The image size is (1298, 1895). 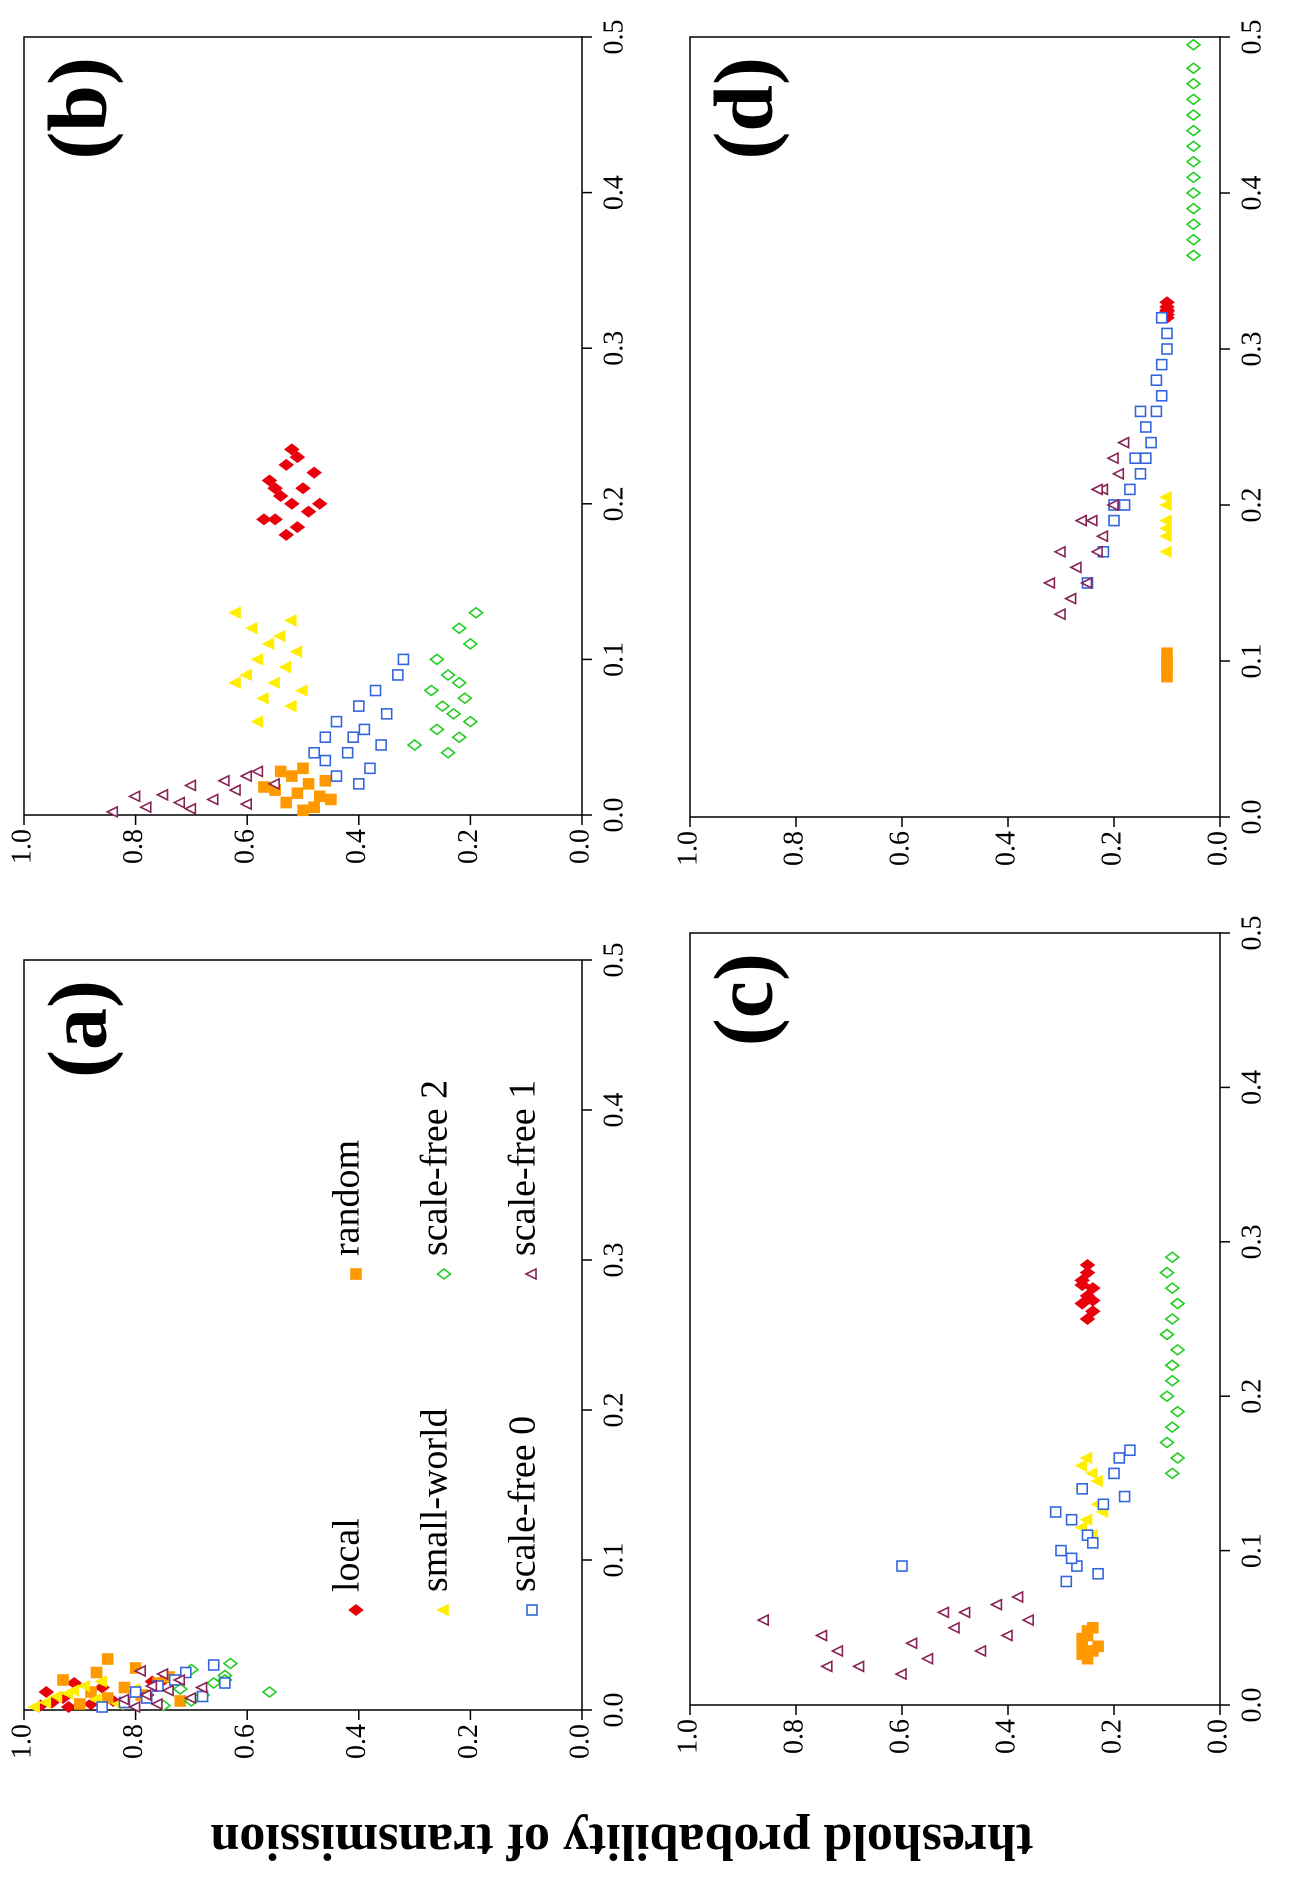 I want to click on y-tick-label: 0.4, so click(x=1005, y=1736).